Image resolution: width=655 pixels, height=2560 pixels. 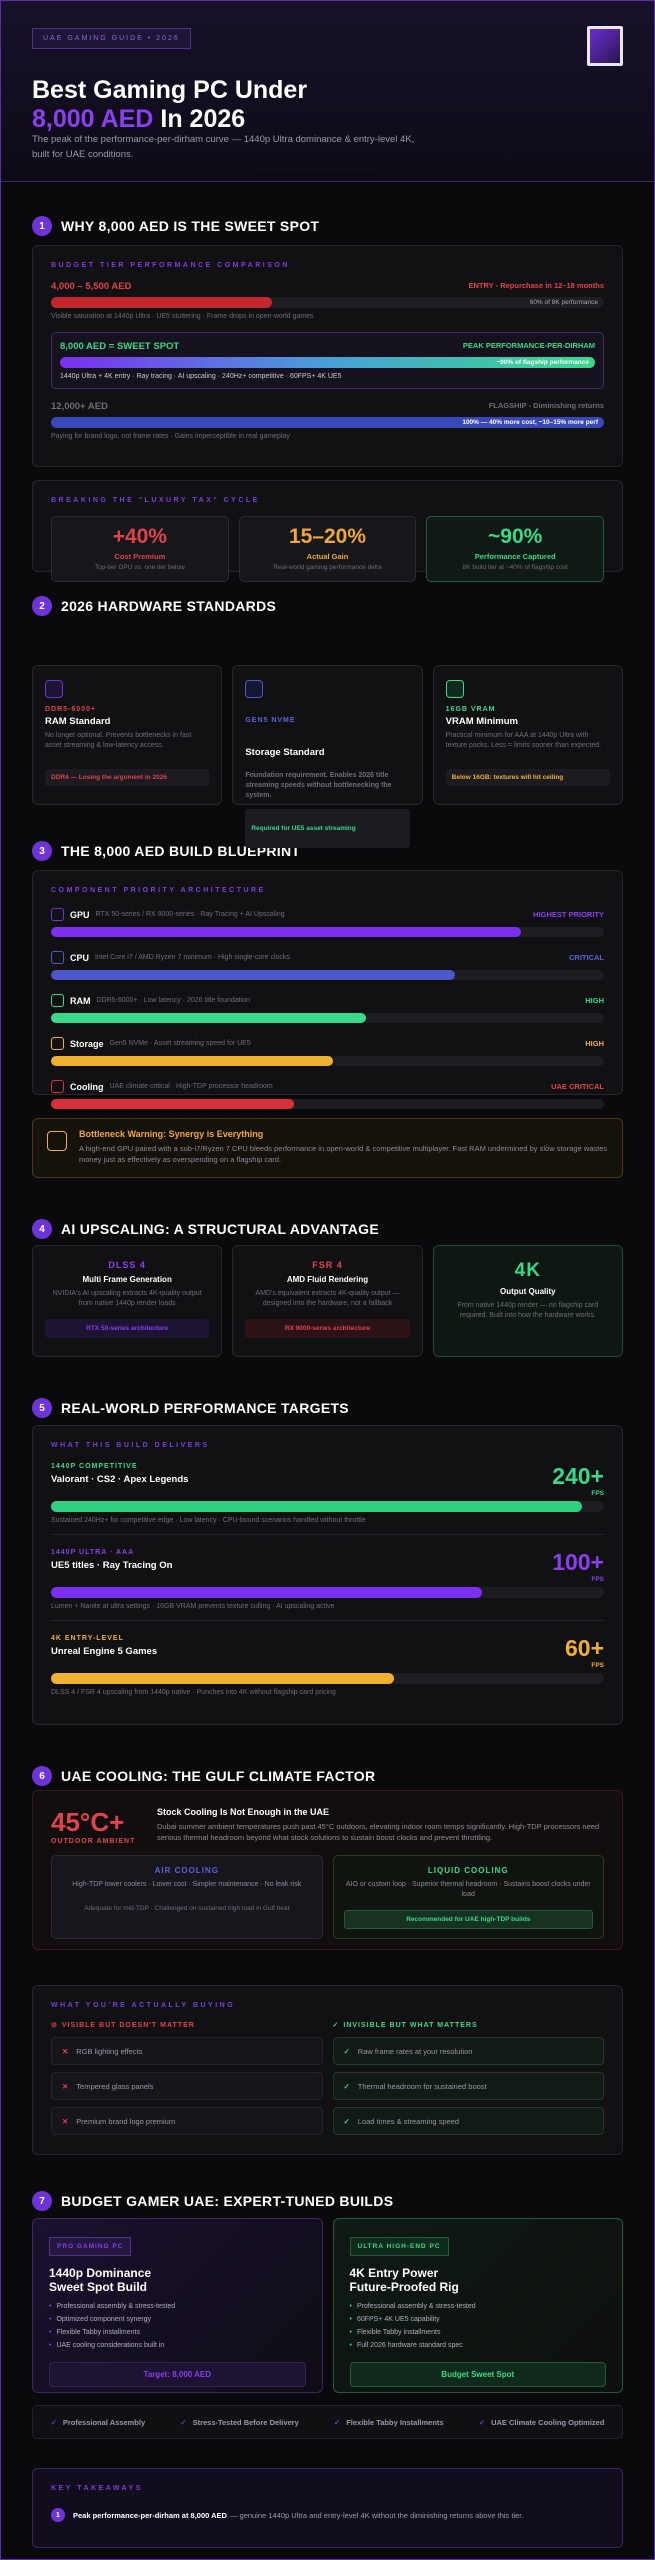 What do you see at coordinates (530, 422) in the screenshot?
I see `bar-label: 100% — 40% more cost, ~10–15% more perf` at bounding box center [530, 422].